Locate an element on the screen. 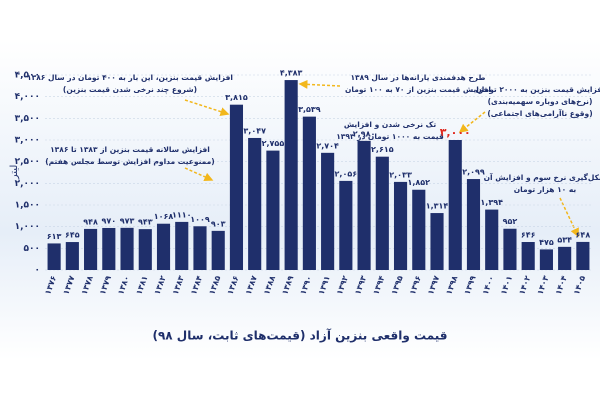 The width and height of the screenshot is (600, 400). data-label: ۱,۳۹۴ is located at coordinates (491, 202).